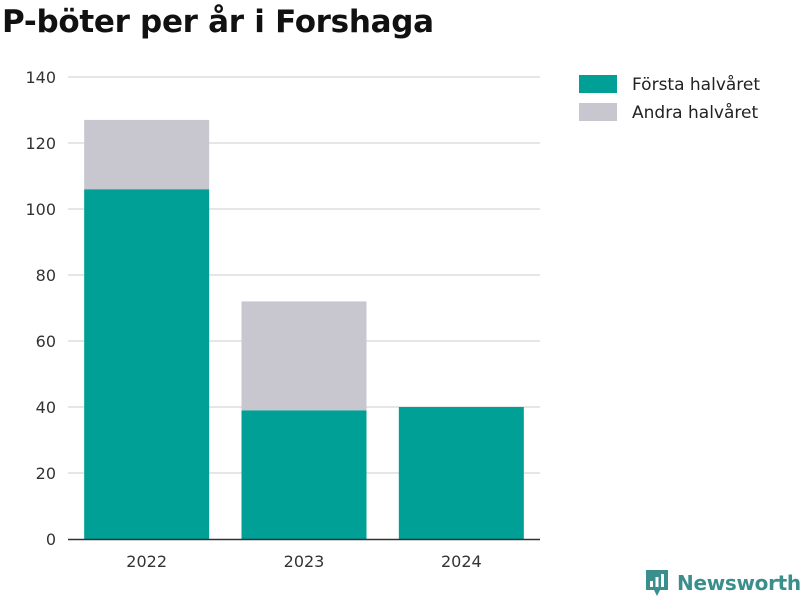 This screenshot has width=800, height=600. Describe the element at coordinates (146, 561) in the screenshot. I see `x-tick-label: 2022` at that location.